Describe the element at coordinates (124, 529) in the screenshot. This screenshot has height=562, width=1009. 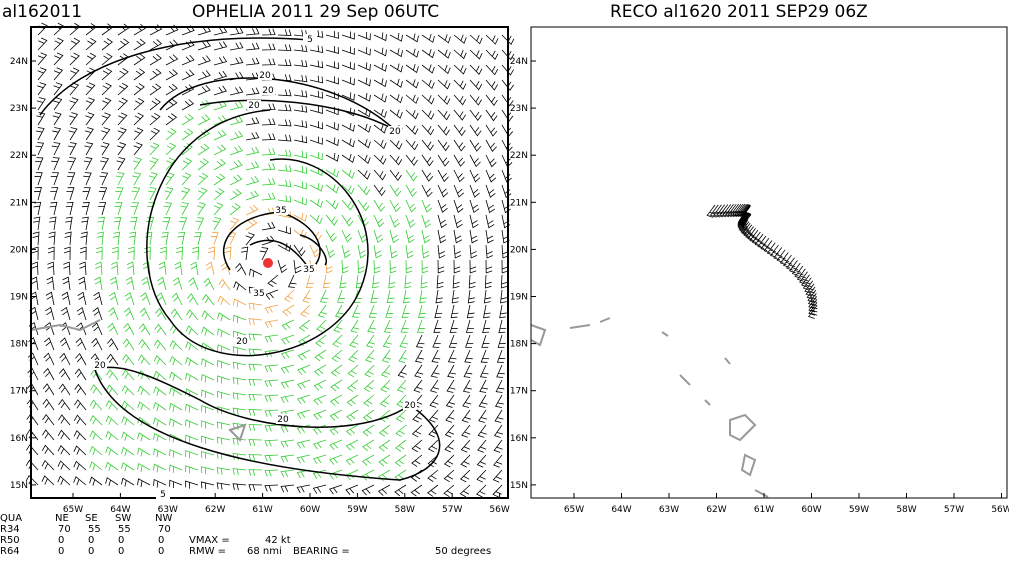
I see `table-cell: 55` at that location.